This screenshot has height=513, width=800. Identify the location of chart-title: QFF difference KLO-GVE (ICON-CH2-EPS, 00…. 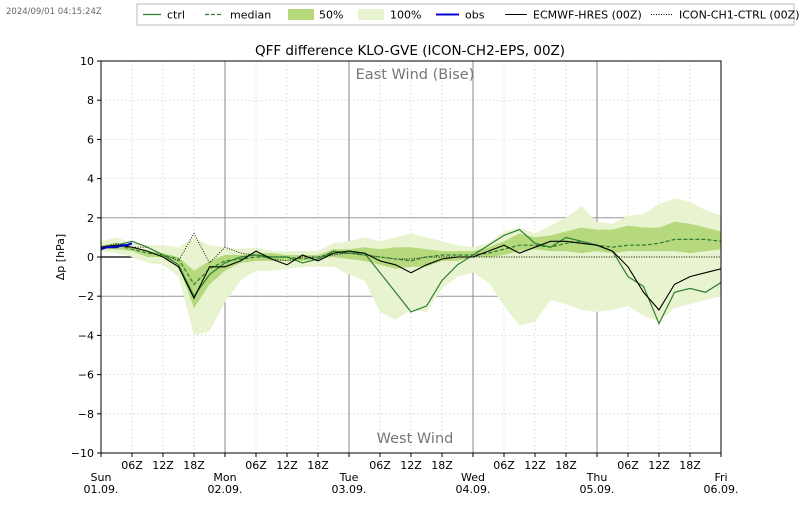
(410, 51).